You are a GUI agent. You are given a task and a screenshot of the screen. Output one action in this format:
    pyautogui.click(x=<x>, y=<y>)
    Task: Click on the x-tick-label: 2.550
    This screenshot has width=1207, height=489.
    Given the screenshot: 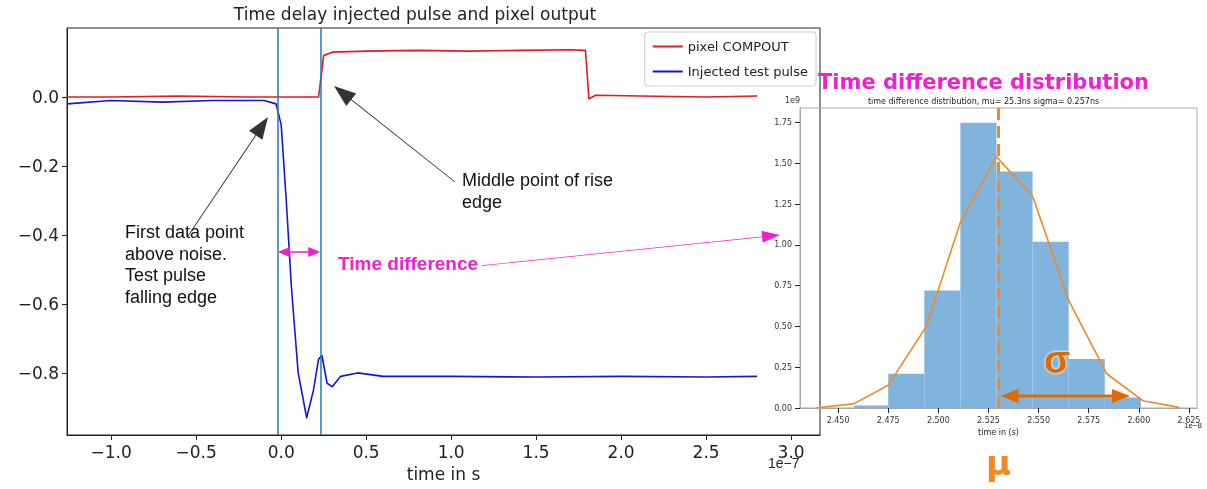 What is the action you would take?
    pyautogui.click(x=1039, y=420)
    